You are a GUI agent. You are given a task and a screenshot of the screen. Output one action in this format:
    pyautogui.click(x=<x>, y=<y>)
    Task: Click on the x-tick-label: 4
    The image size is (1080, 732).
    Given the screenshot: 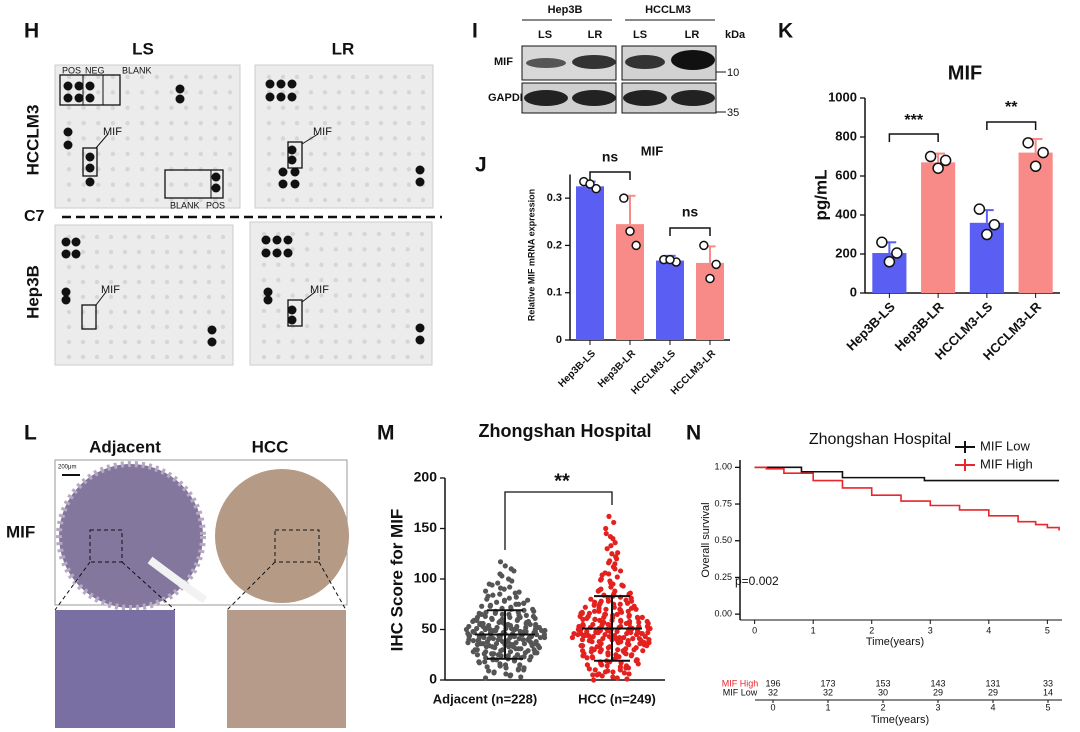 What is the action you would take?
    pyautogui.click(x=988, y=630)
    